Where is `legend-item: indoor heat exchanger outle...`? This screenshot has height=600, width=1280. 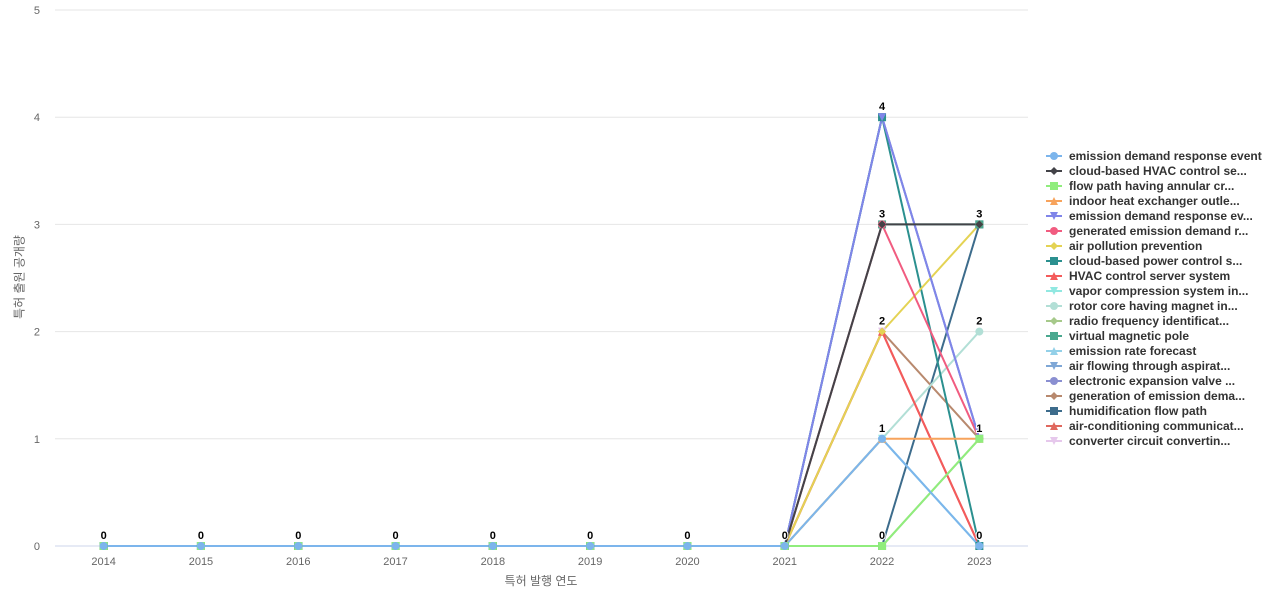
legend-item: indoor heat exchanger outle... is located at coordinates (1154, 200).